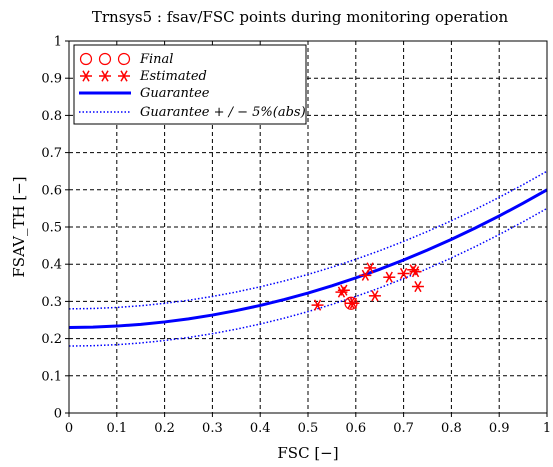 The width and height of the screenshot is (553, 467). Describe the element at coordinates (173, 76) in the screenshot. I see `legend-label-estimated: Estimated` at that location.